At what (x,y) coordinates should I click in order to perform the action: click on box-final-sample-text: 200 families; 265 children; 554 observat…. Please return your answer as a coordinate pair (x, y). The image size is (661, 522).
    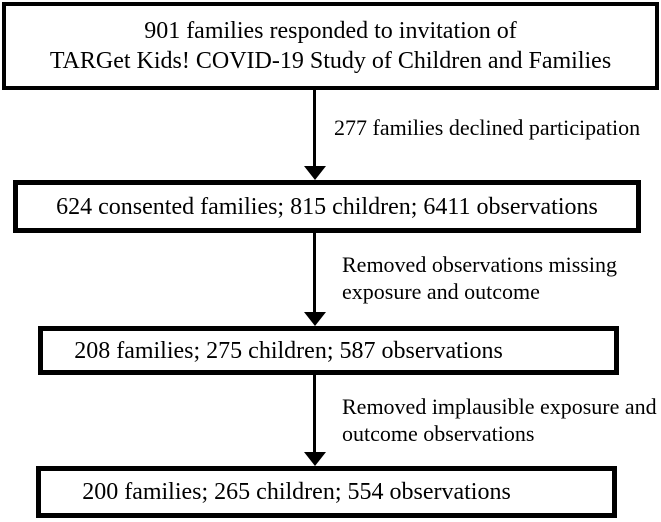
    Looking at the image, I should click on (296, 492).